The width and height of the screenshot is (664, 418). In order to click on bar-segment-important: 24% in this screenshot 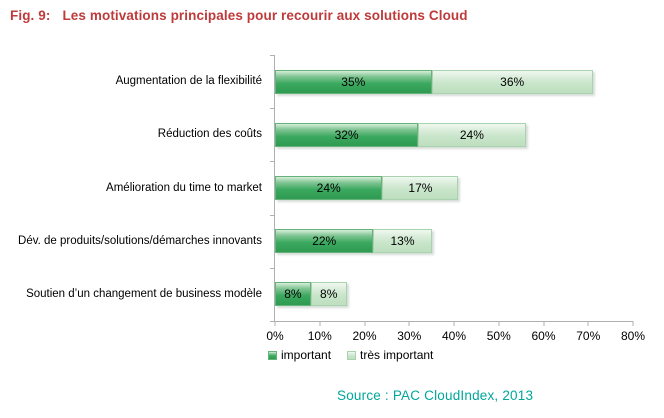, I will do `click(329, 187)`.